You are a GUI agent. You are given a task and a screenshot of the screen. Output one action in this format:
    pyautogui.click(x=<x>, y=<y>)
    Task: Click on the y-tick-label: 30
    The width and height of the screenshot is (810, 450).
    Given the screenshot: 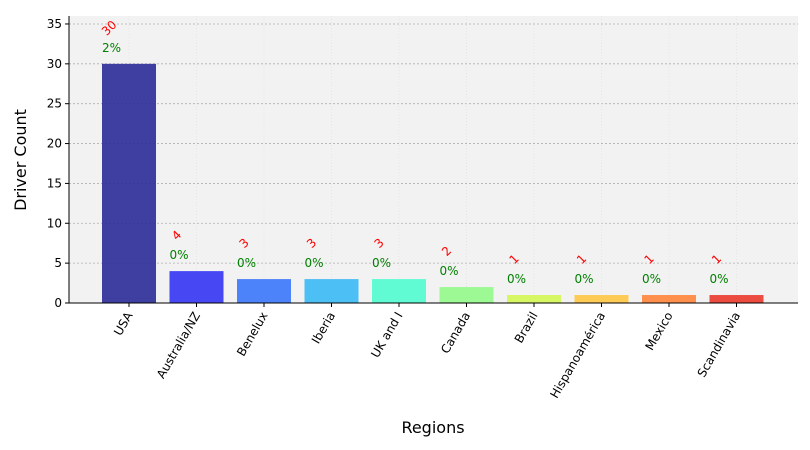 What is the action you would take?
    pyautogui.click(x=54, y=64)
    